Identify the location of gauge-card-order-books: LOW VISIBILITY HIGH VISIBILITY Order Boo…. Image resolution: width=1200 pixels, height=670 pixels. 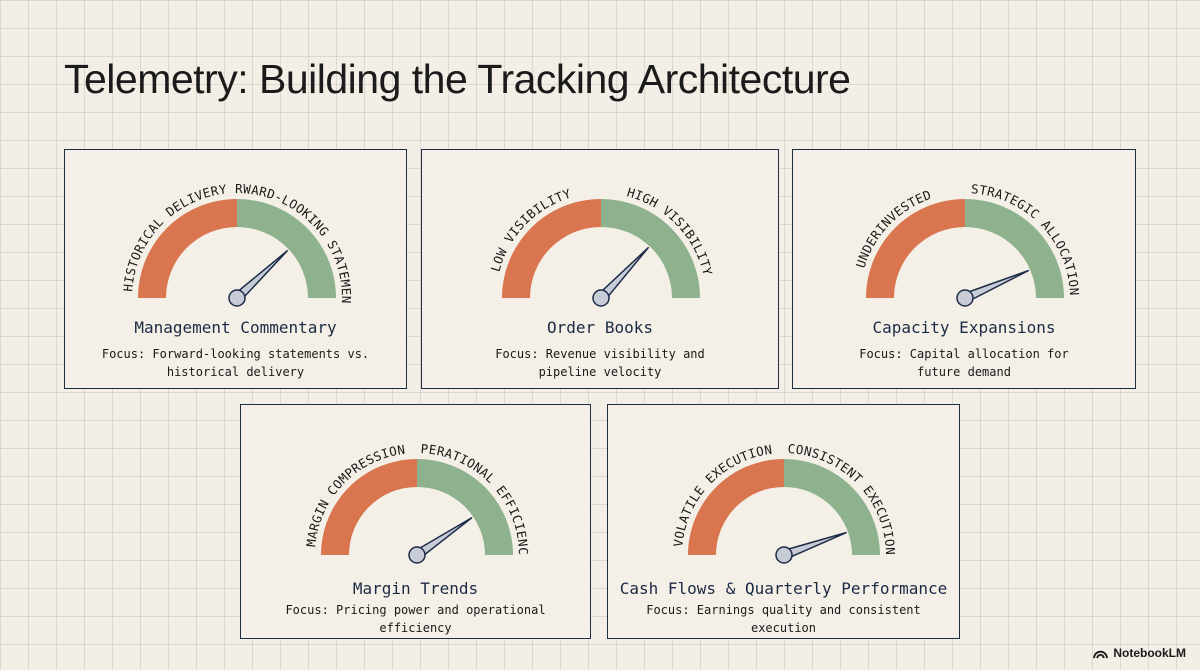
(600, 269).